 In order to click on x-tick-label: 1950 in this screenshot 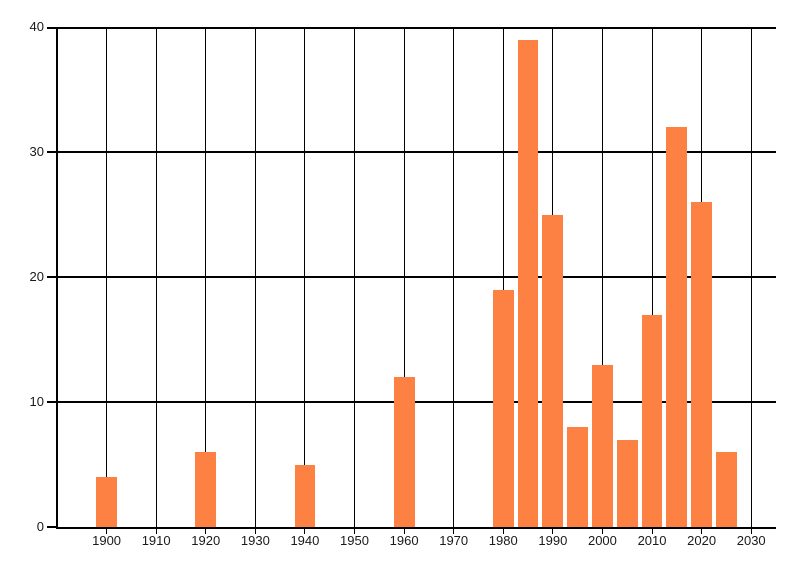, I will do `click(354, 540)`.